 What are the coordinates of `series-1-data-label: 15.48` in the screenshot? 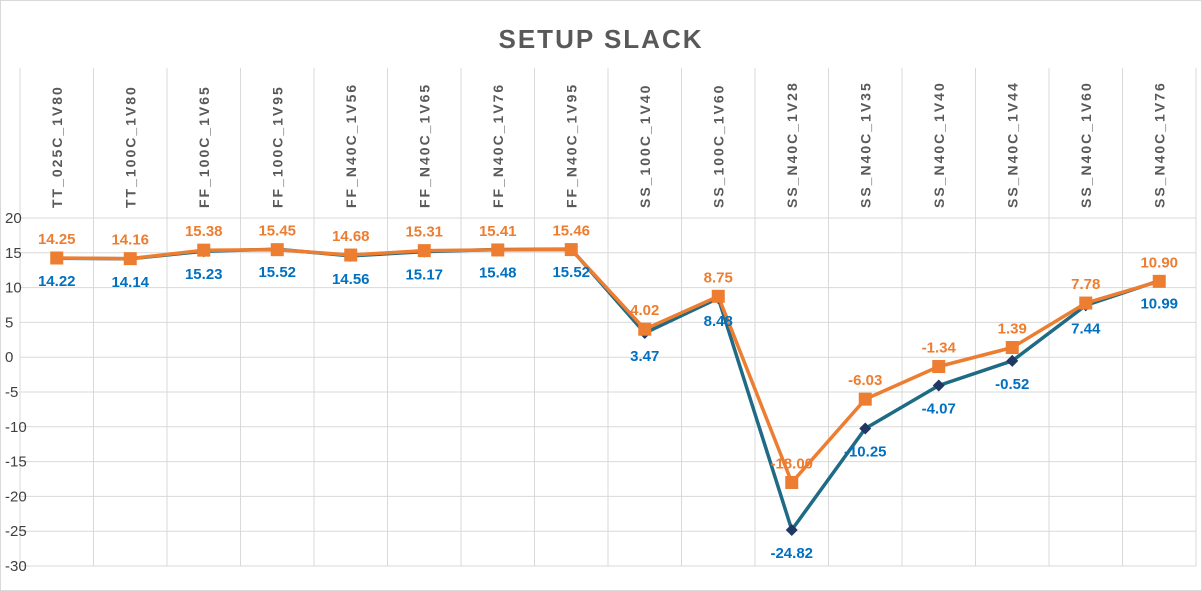 It's located at (498, 272).